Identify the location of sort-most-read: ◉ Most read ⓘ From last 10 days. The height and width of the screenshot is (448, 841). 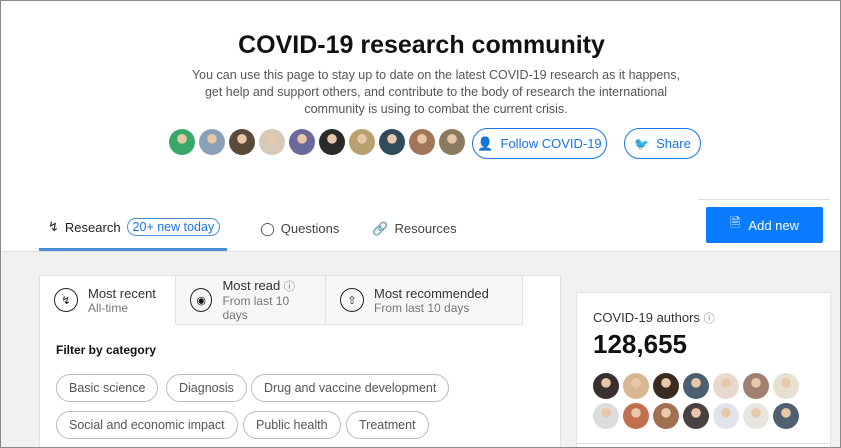
(251, 300).